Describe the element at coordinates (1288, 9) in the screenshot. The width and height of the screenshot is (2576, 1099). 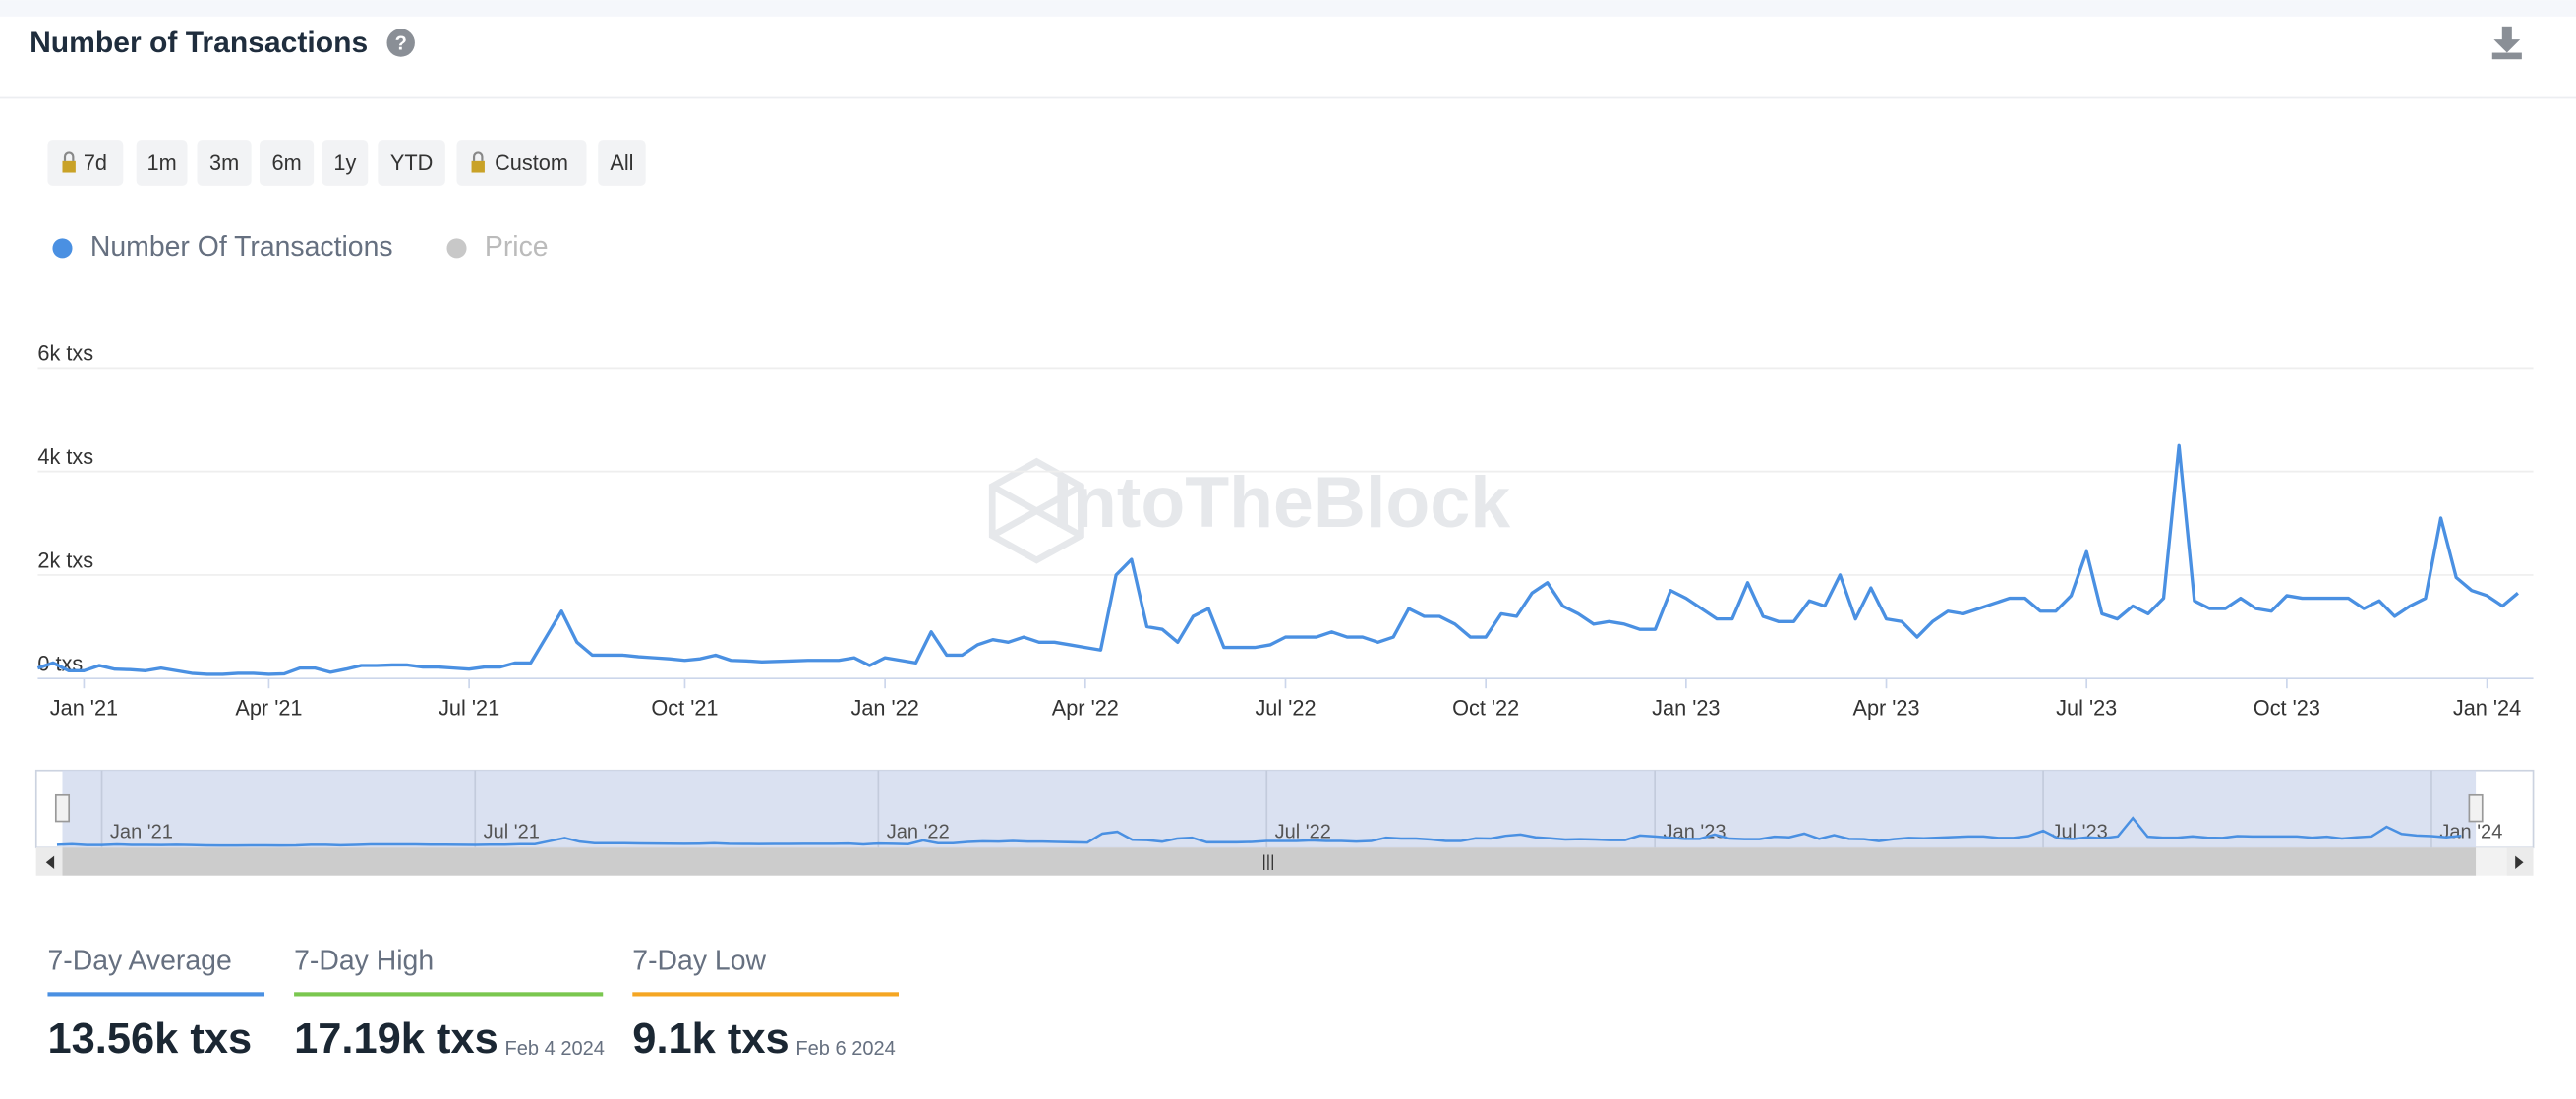
I see `top-band` at that location.